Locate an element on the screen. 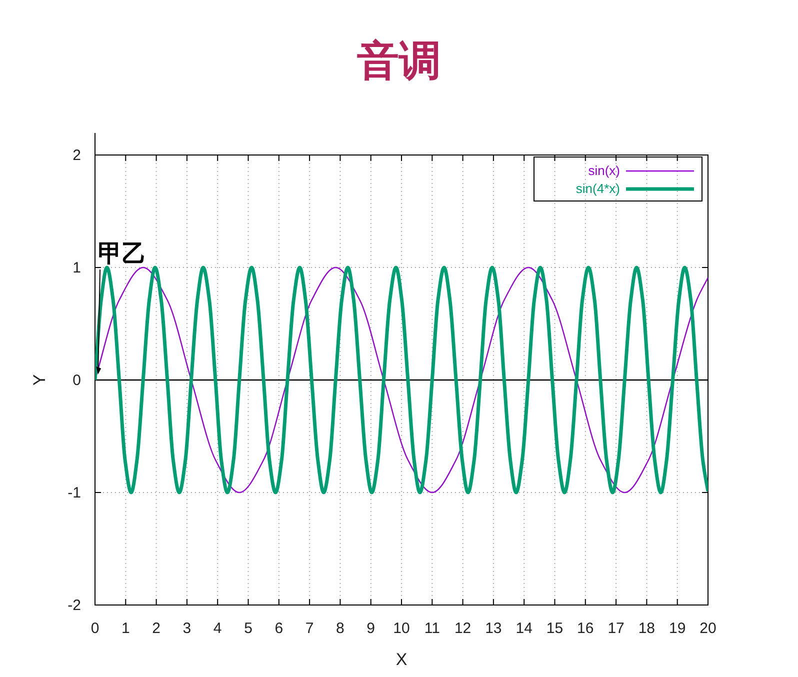  x-tick-label: 15 is located at coordinates (555, 628).